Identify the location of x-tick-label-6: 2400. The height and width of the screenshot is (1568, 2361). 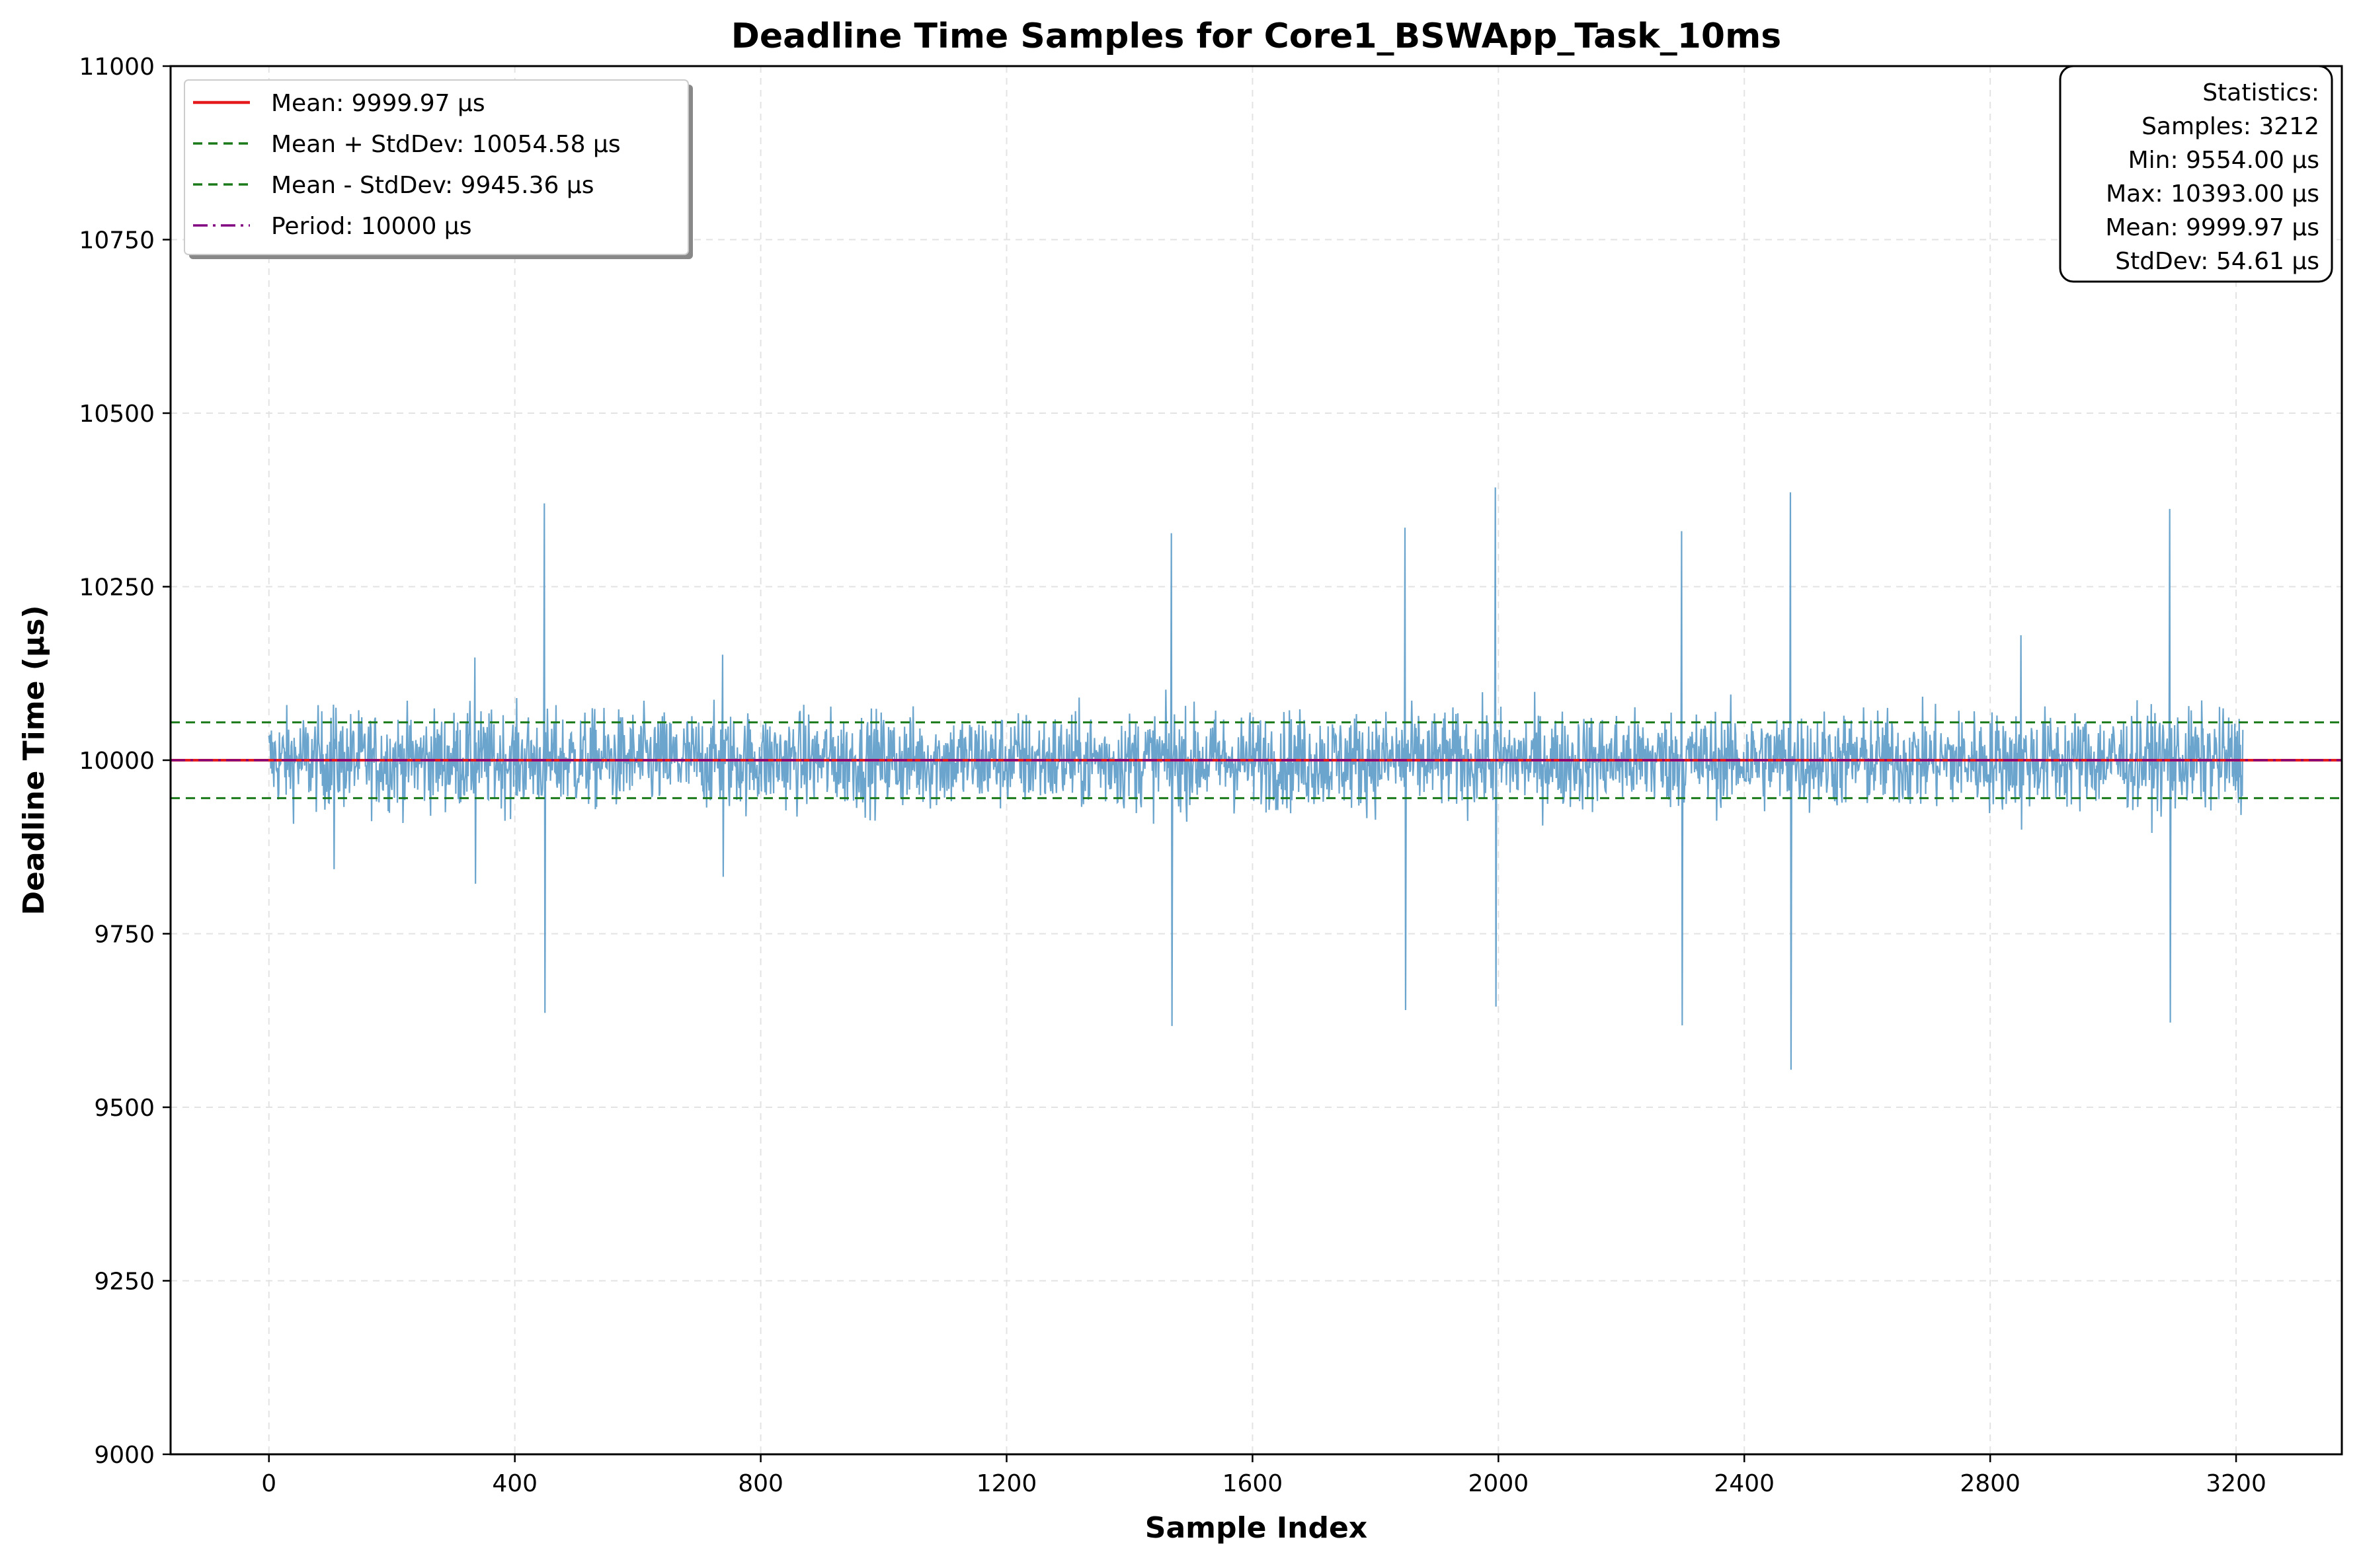
(1744, 1483).